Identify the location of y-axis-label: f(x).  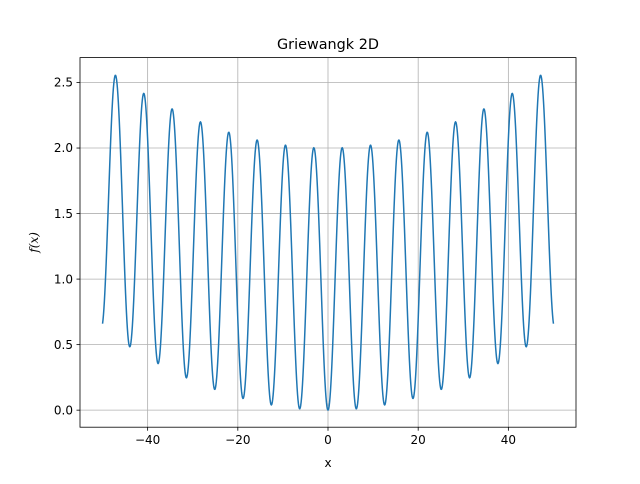
(34, 243).